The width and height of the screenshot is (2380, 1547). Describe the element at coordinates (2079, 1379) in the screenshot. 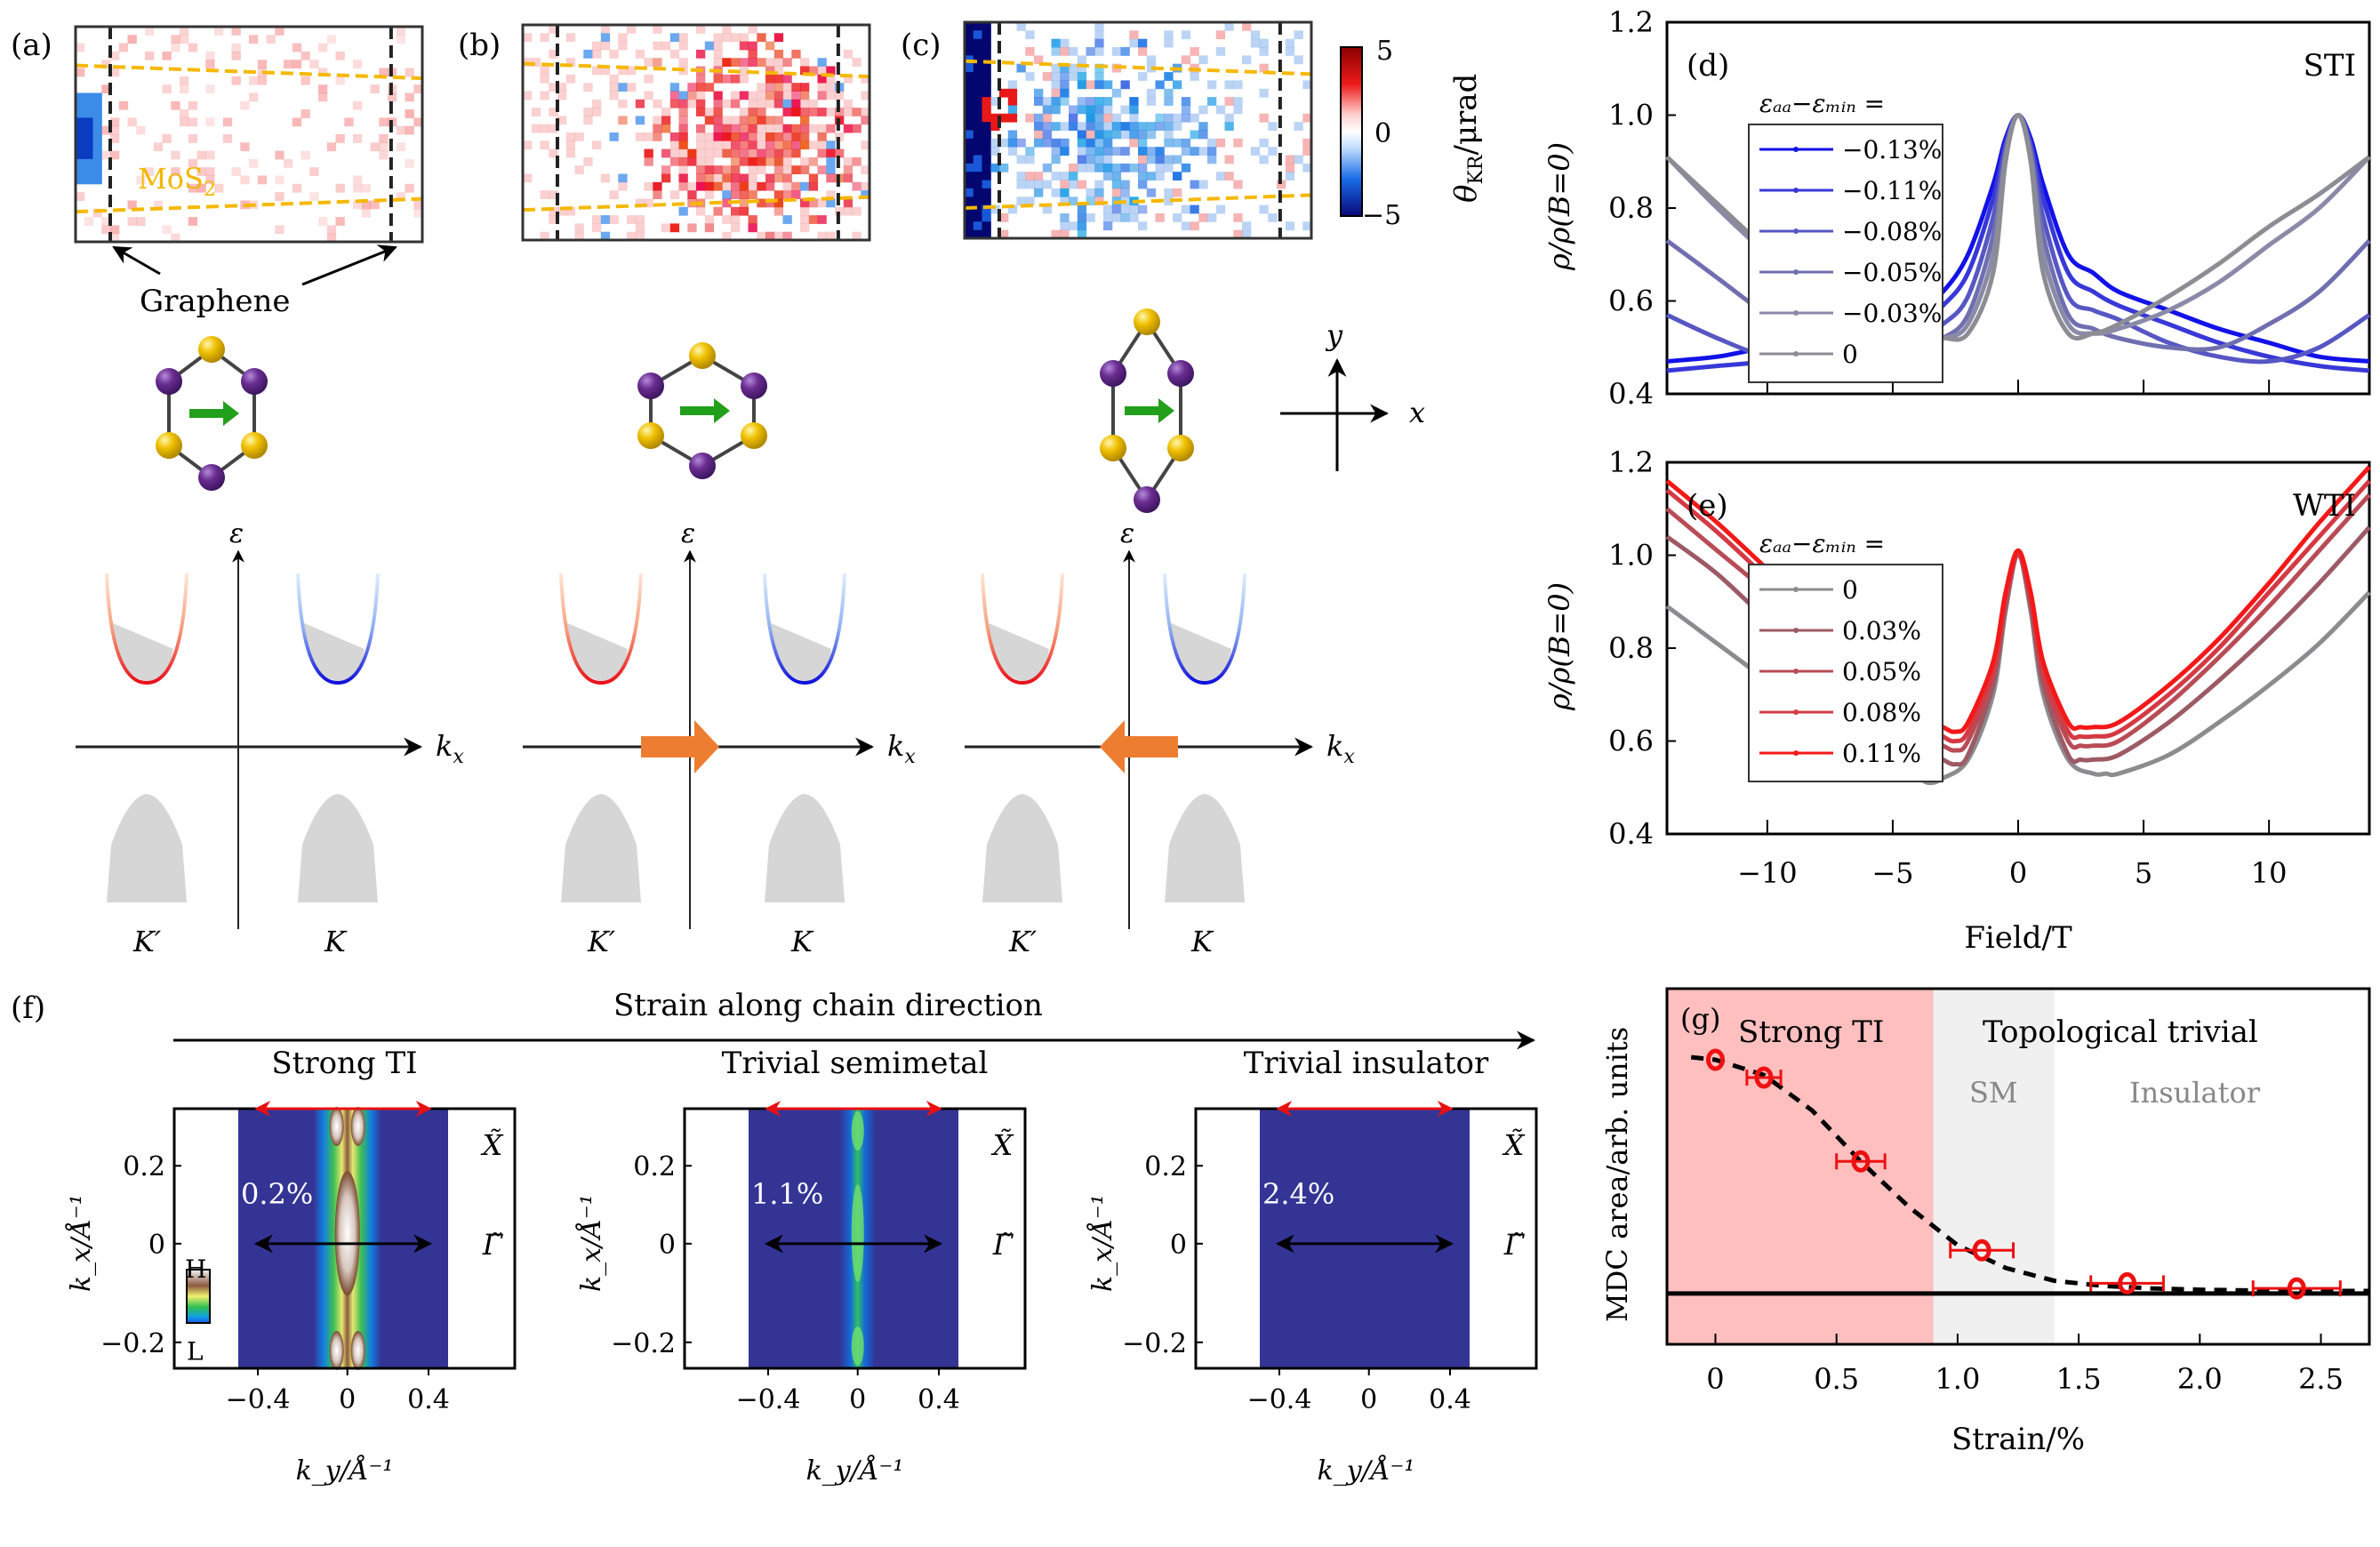

I see `x-tick-label: 1.5` at that location.